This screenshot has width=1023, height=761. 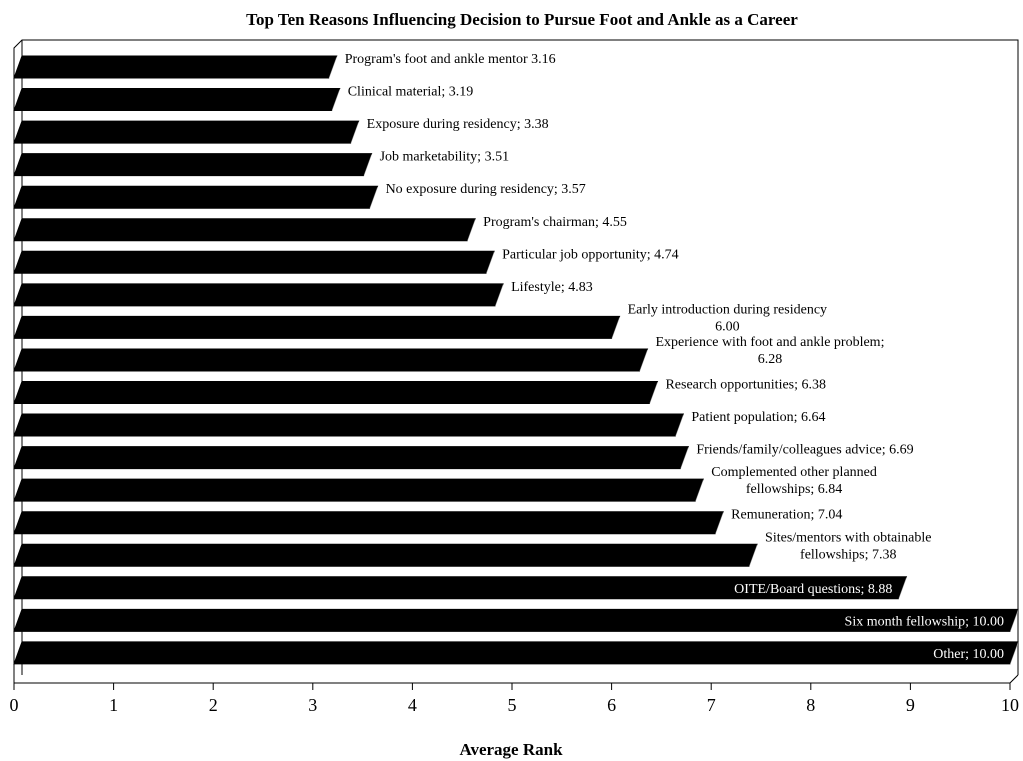 I want to click on data-label: 6.28, so click(x=770, y=359).